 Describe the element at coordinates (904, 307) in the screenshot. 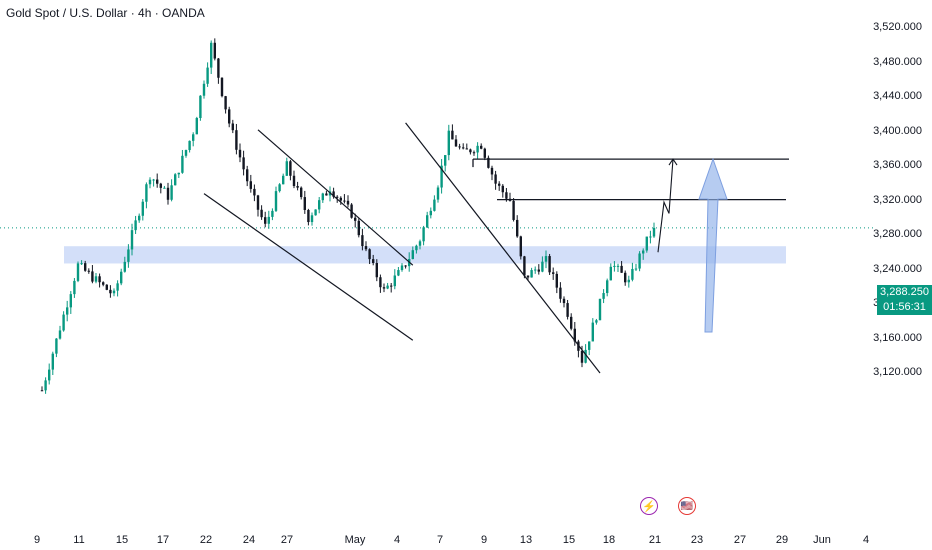

I see `countdown-label: 01:56:31` at that location.